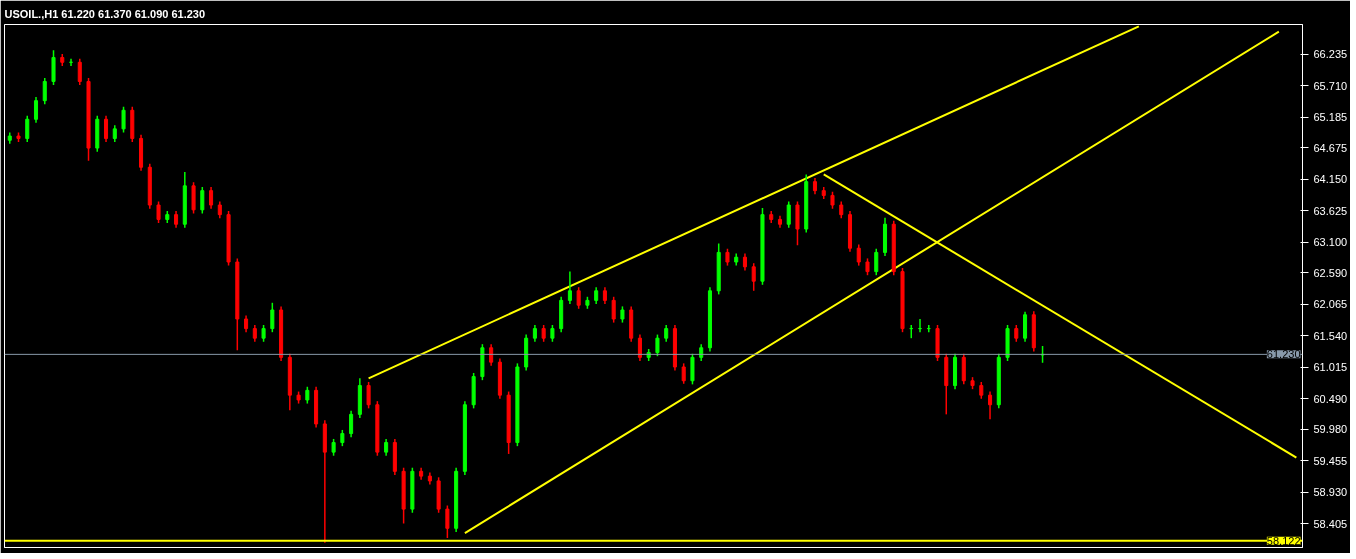  Describe the element at coordinates (1330, 117) in the screenshot. I see `y-tick-label: 65.185` at that location.